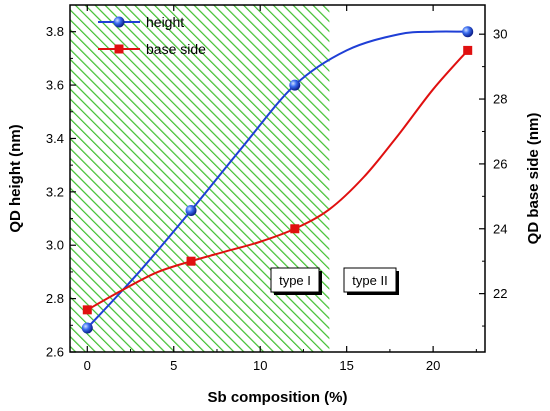 This screenshot has width=550, height=411. I want to click on y-tick-label-left: 3.8, so click(55, 31).